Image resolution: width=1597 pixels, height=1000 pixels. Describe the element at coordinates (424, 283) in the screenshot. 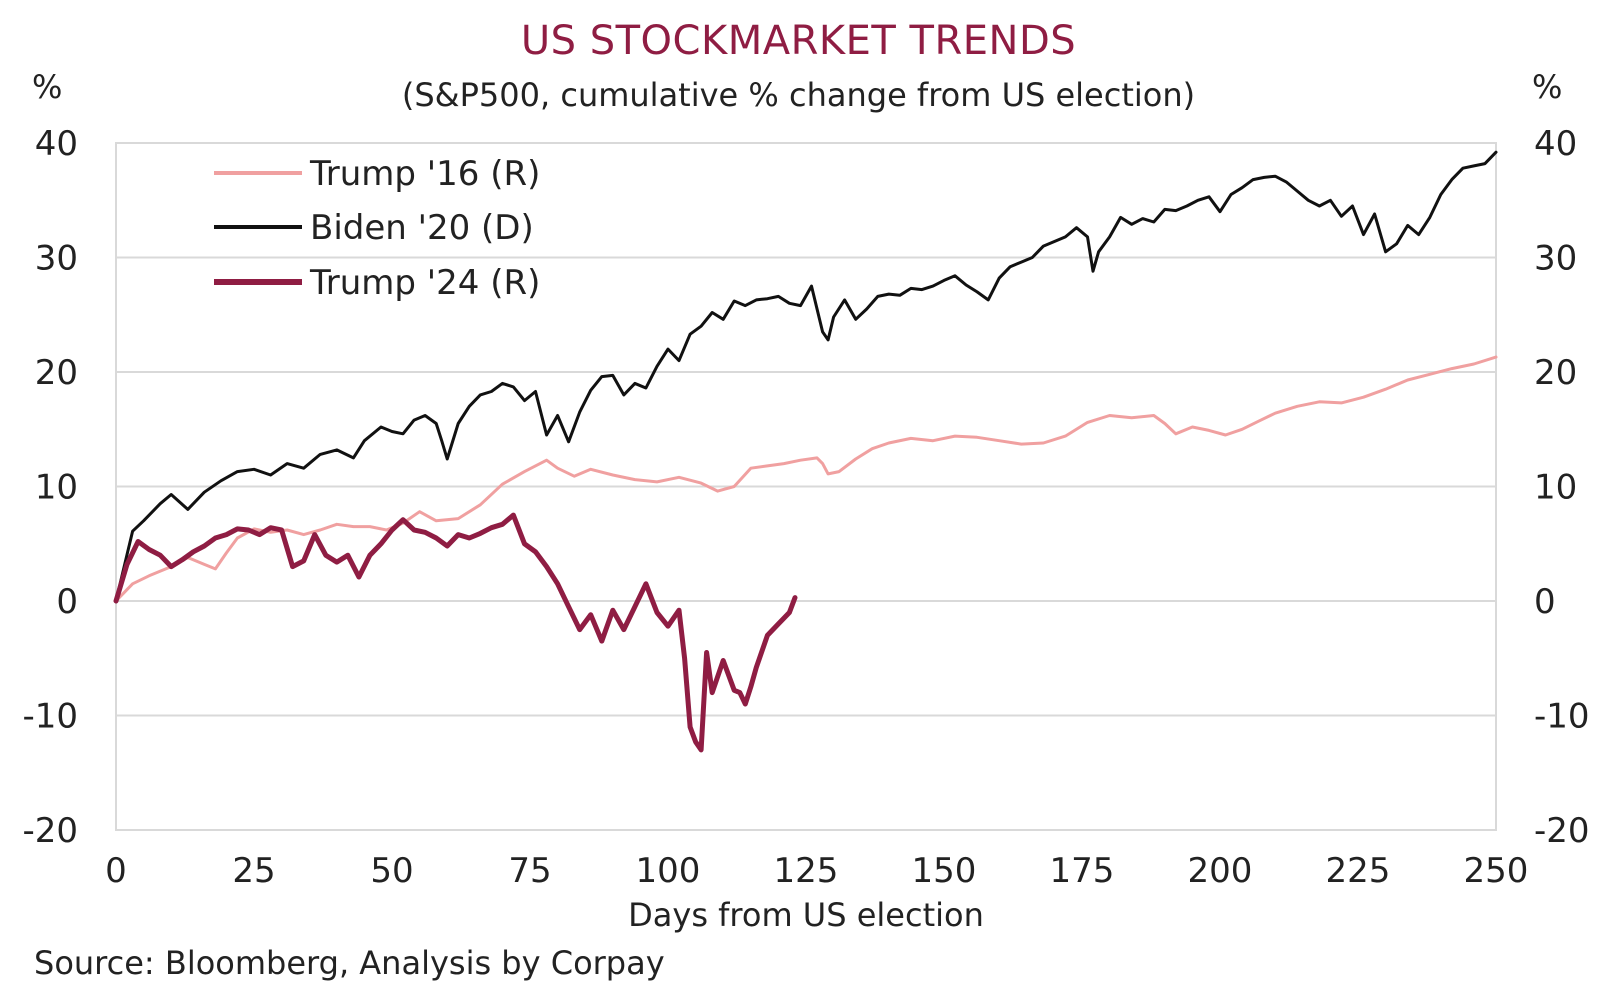

I see `legend-label: Trump '24 (R)` at that location.